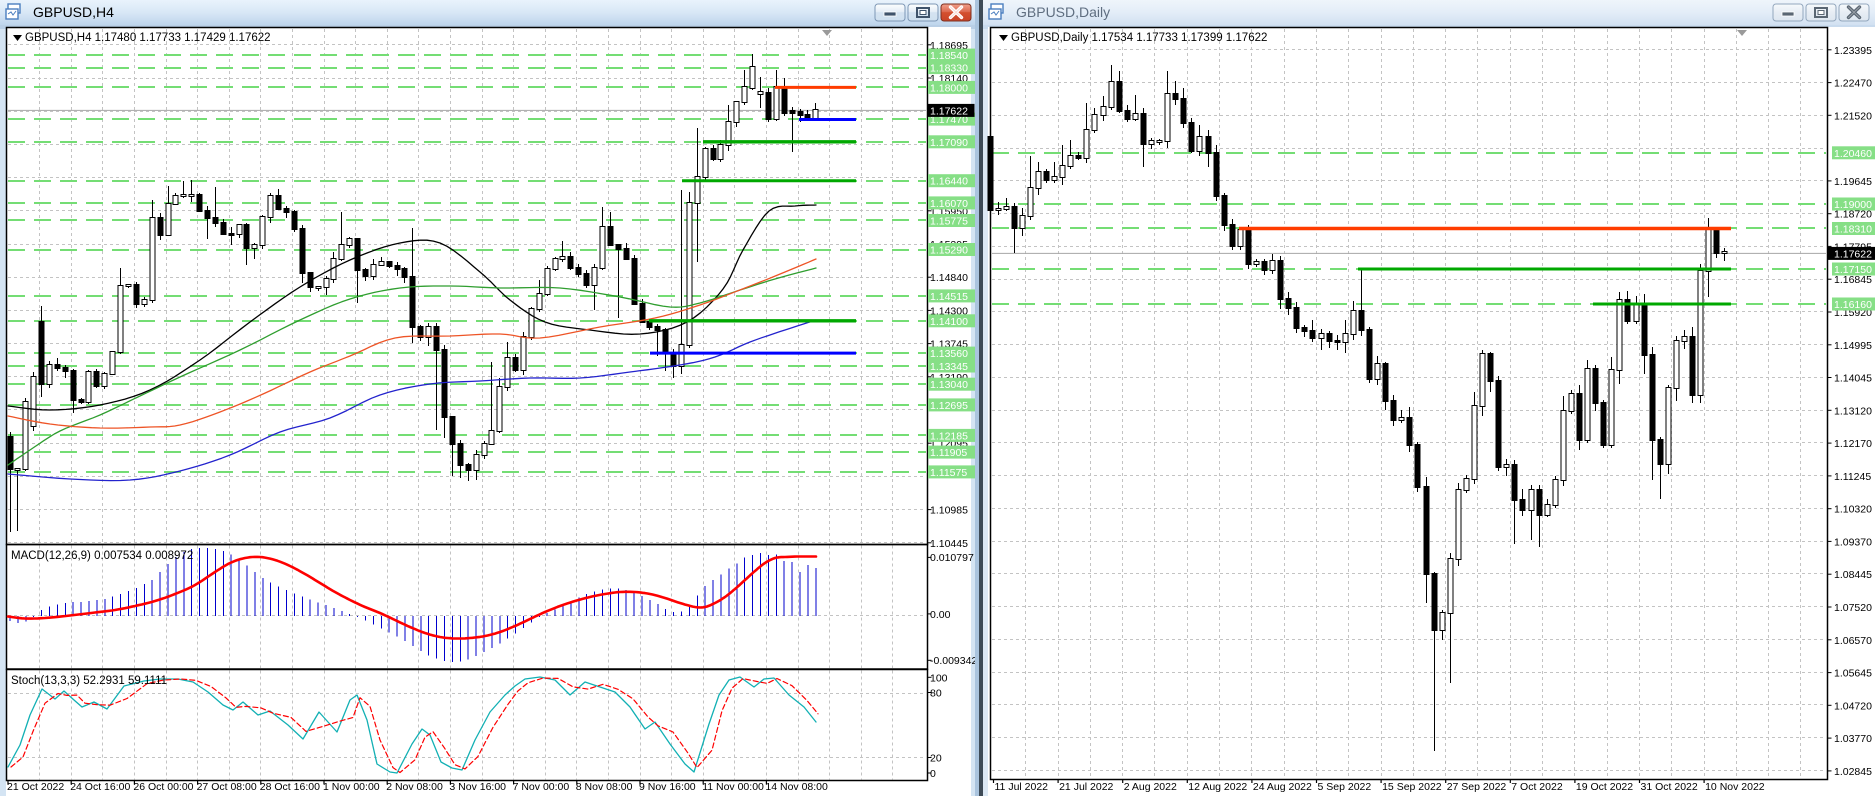 The width and height of the screenshot is (1875, 796). I want to click on svg-text: 1.14995, so click(1853, 346).